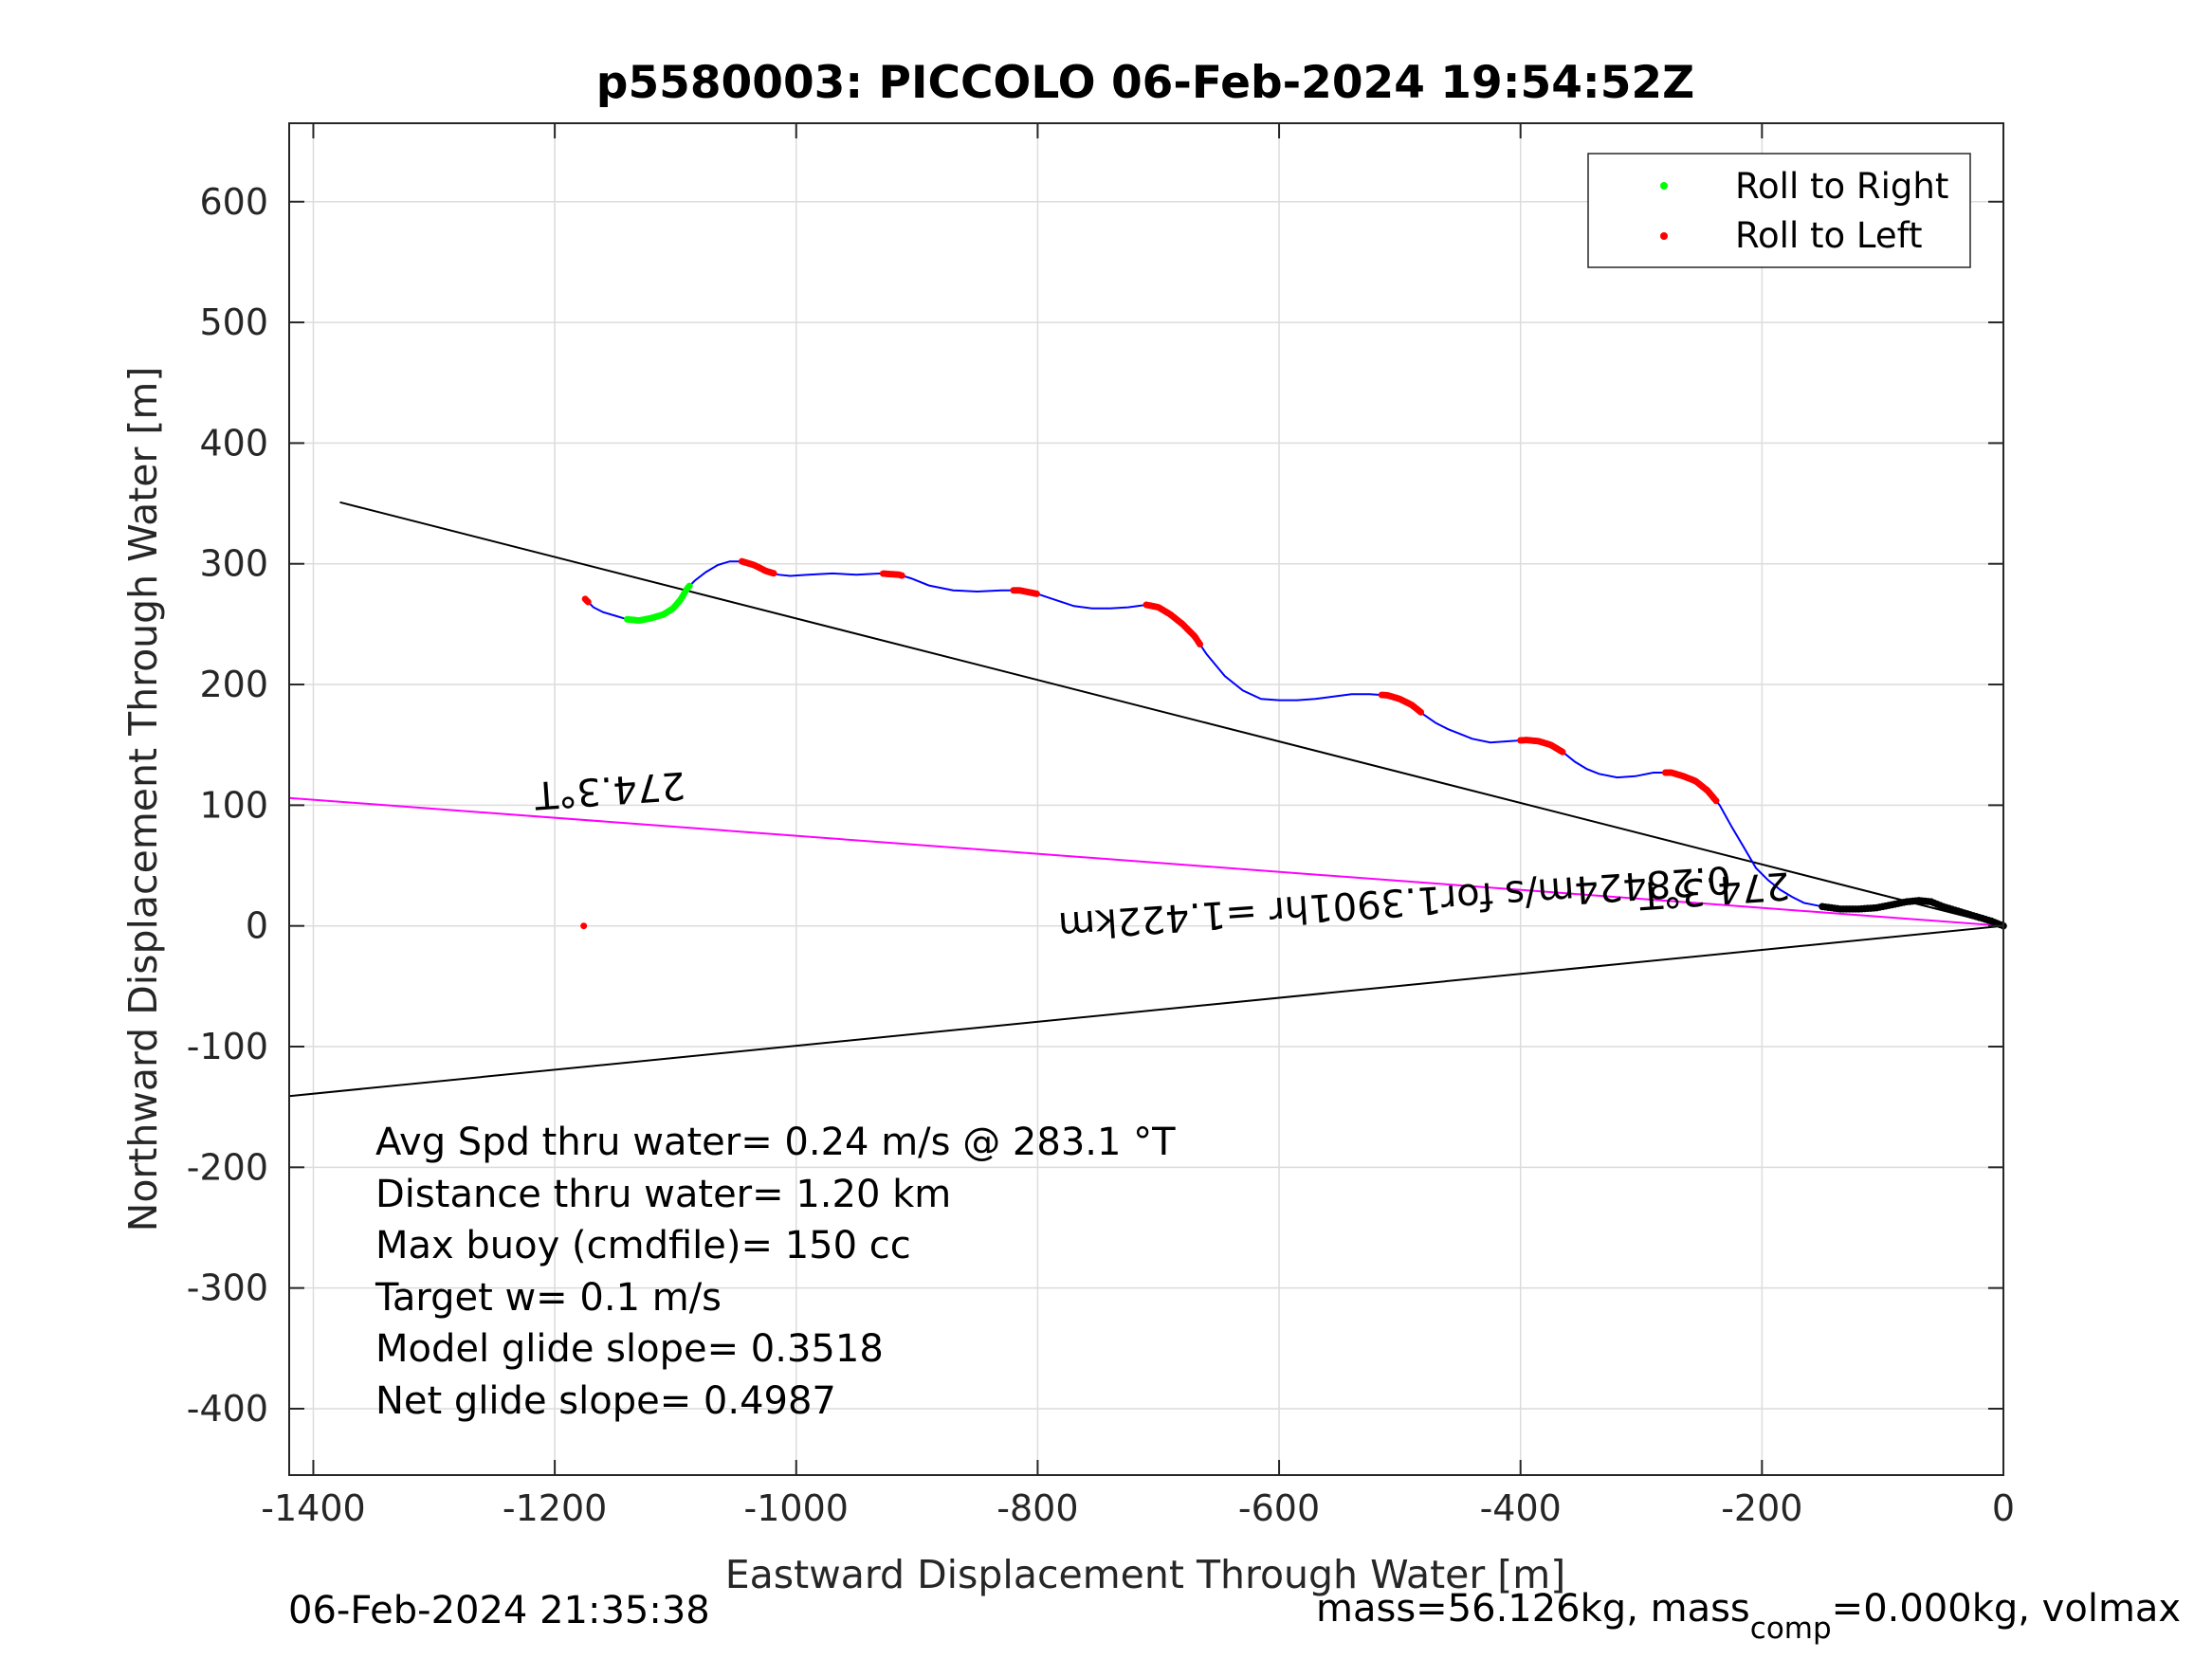 The width and height of the screenshot is (2212, 1659). Describe the element at coordinates (1664, 186) in the screenshot. I see `legend-marker-roll-right` at that location.